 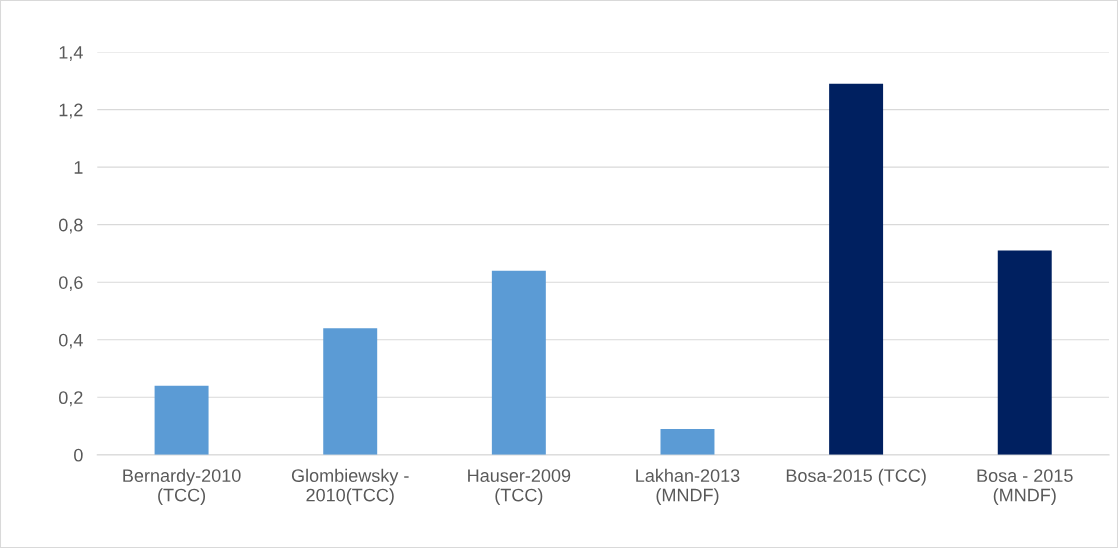 What do you see at coordinates (182, 486) in the screenshot?
I see `x-tick-label: Bernardy-2010 (TCC)` at bounding box center [182, 486].